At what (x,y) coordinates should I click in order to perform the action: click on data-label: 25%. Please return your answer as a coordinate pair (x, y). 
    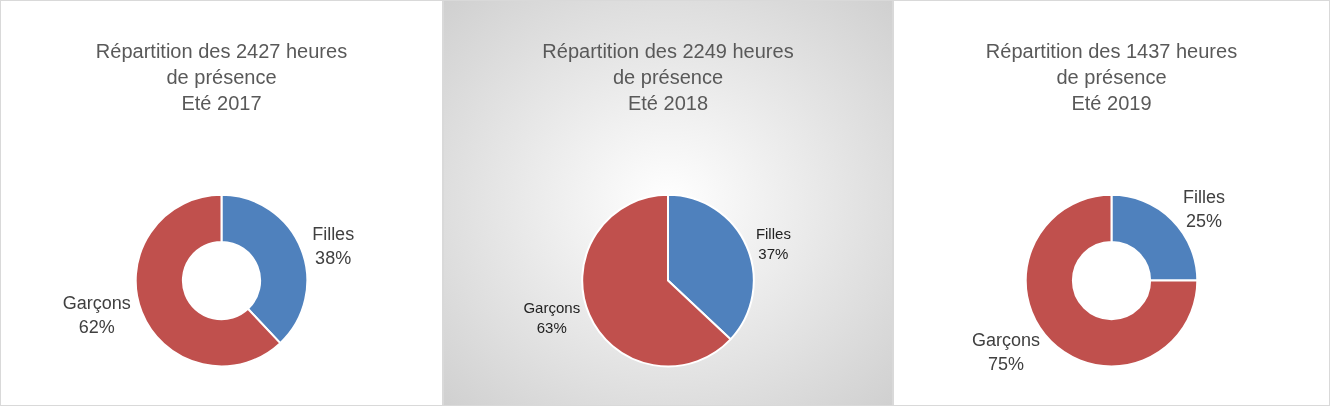
    Looking at the image, I should click on (1204, 220).